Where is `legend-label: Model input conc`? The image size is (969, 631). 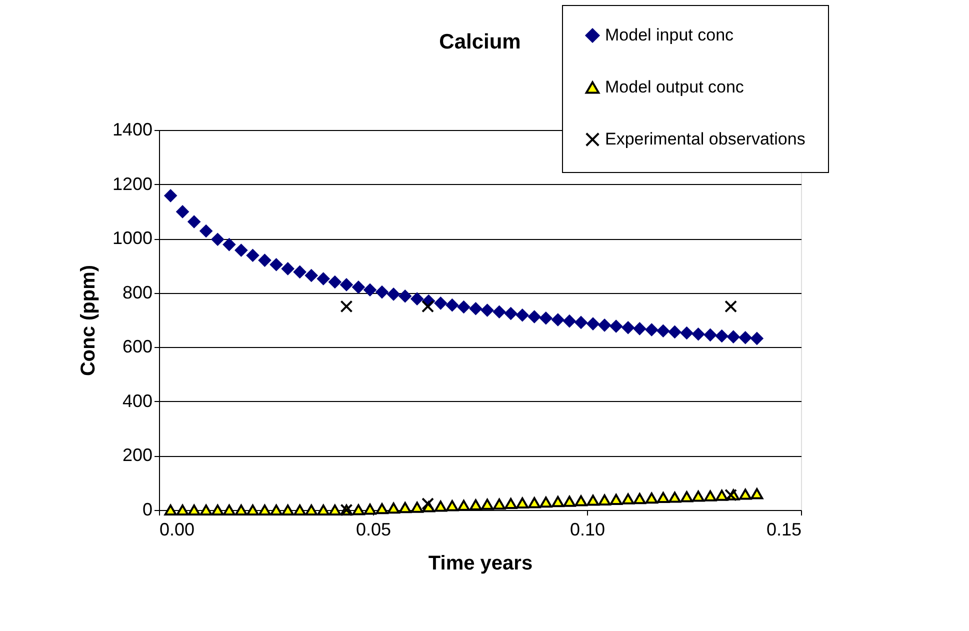
legend-label: Model input conc is located at coordinates (669, 35).